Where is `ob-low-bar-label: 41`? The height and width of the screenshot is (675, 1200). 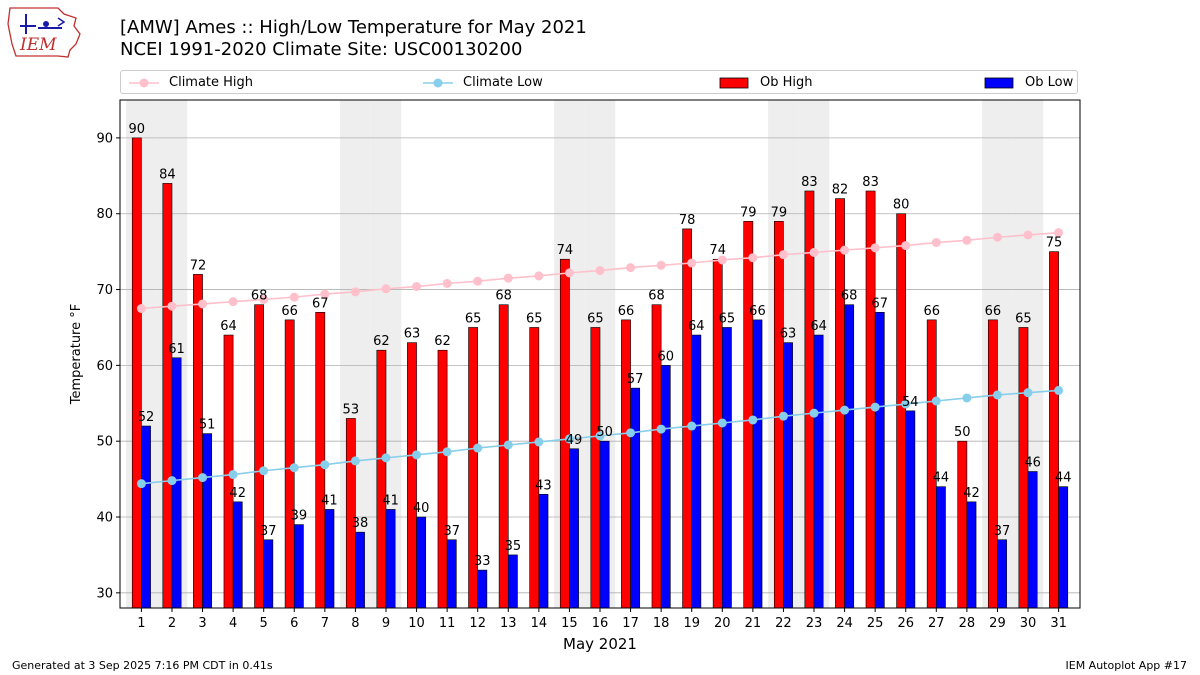
ob-low-bar-label: 41 is located at coordinates (390, 500).